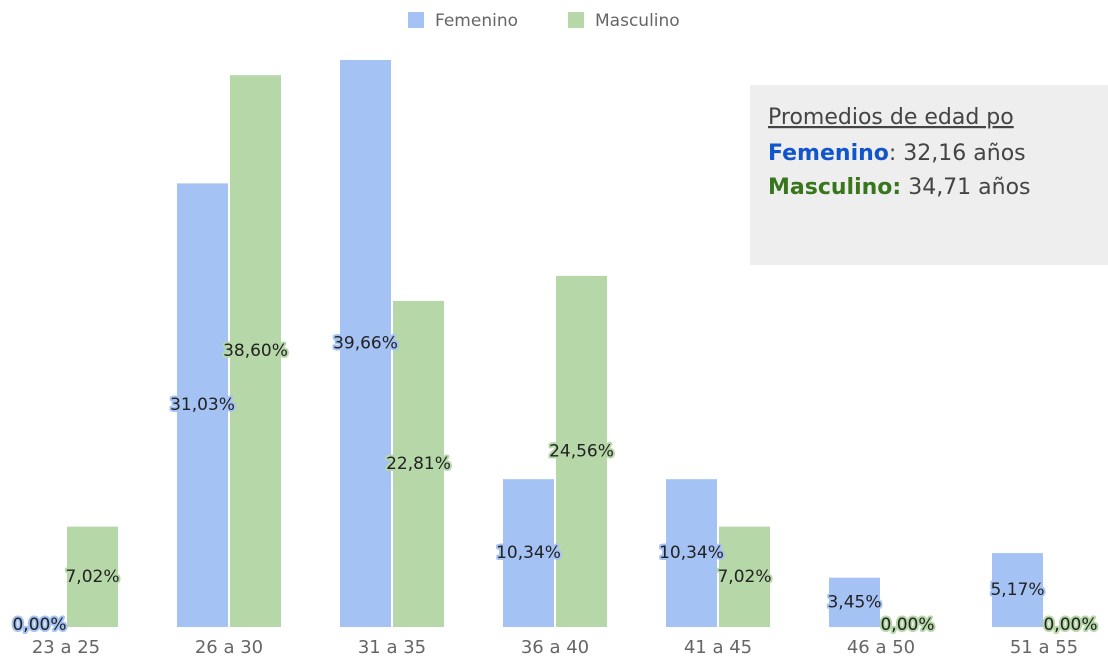  I want to click on x-tick-label: 46 a 50, so click(881, 647).